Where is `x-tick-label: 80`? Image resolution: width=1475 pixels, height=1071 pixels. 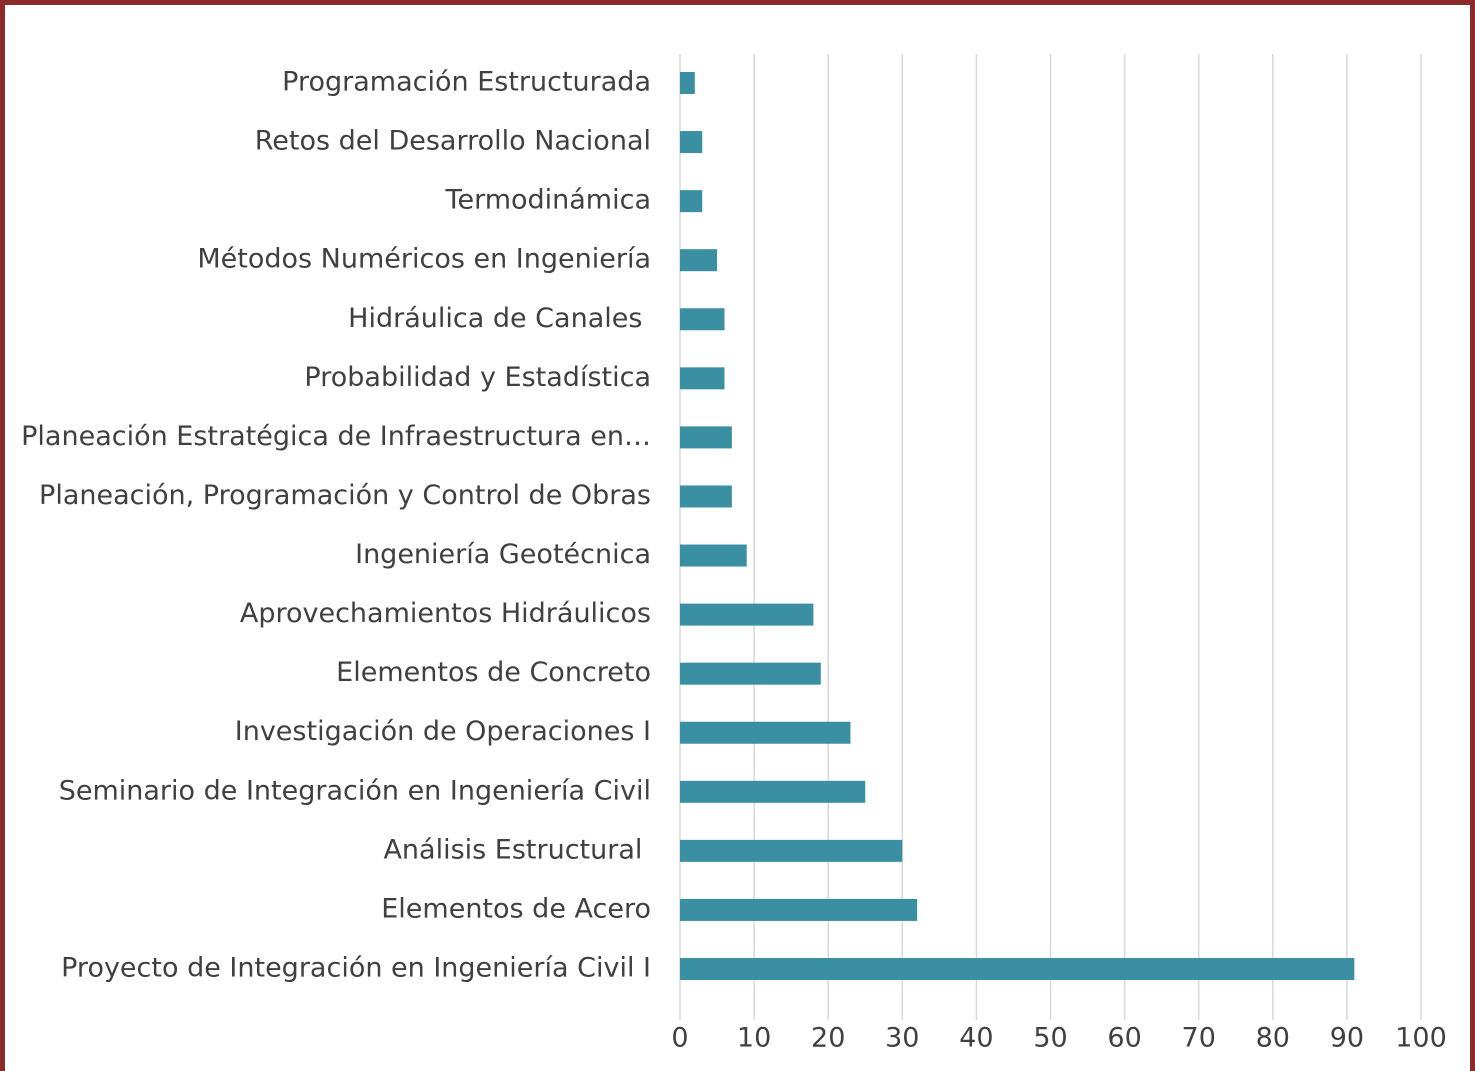 x-tick-label: 80 is located at coordinates (1273, 1038).